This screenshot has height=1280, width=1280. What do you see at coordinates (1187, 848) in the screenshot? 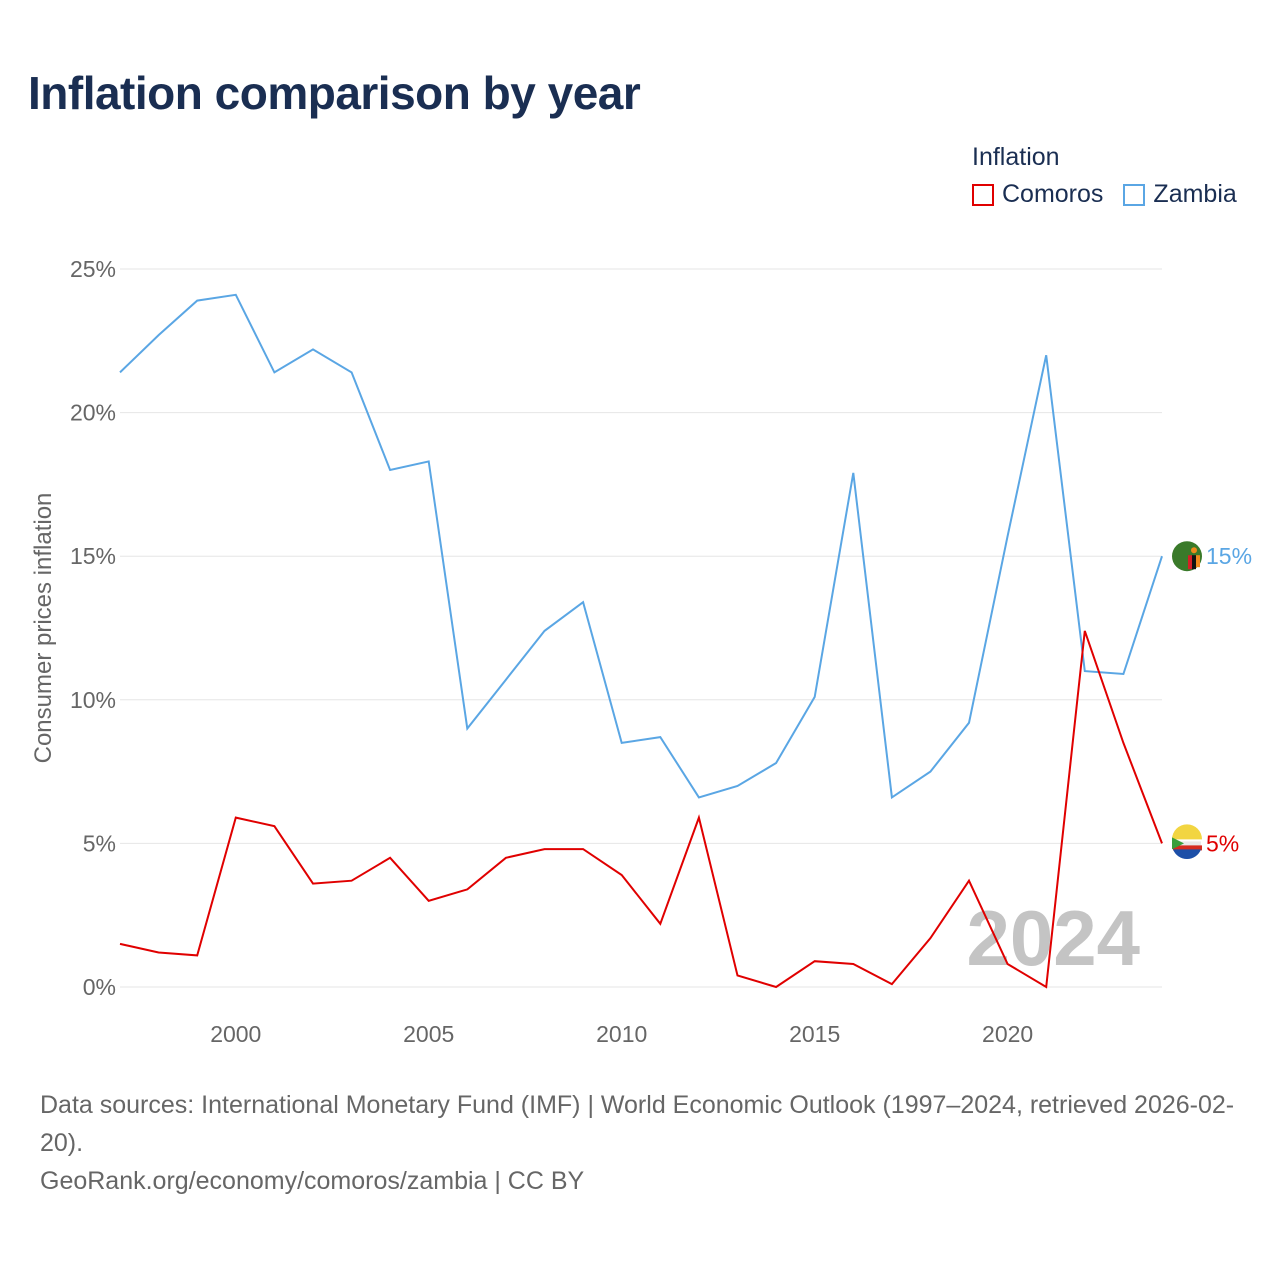
I see `comoros-flag-stripe-red` at bounding box center [1187, 848].